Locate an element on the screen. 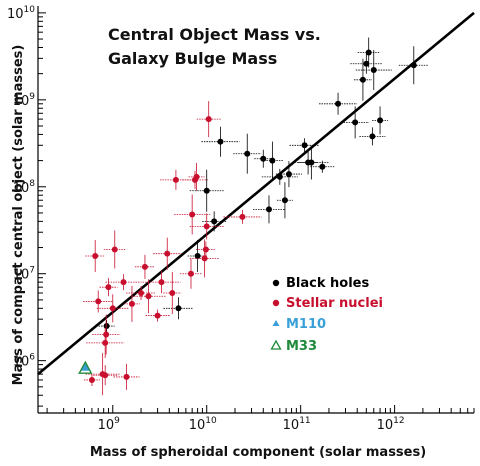 Image resolution: width=480 pixels, height=466 pixels. chart-title-line-2: Galaxy Bulge Mass is located at coordinates (192, 58).